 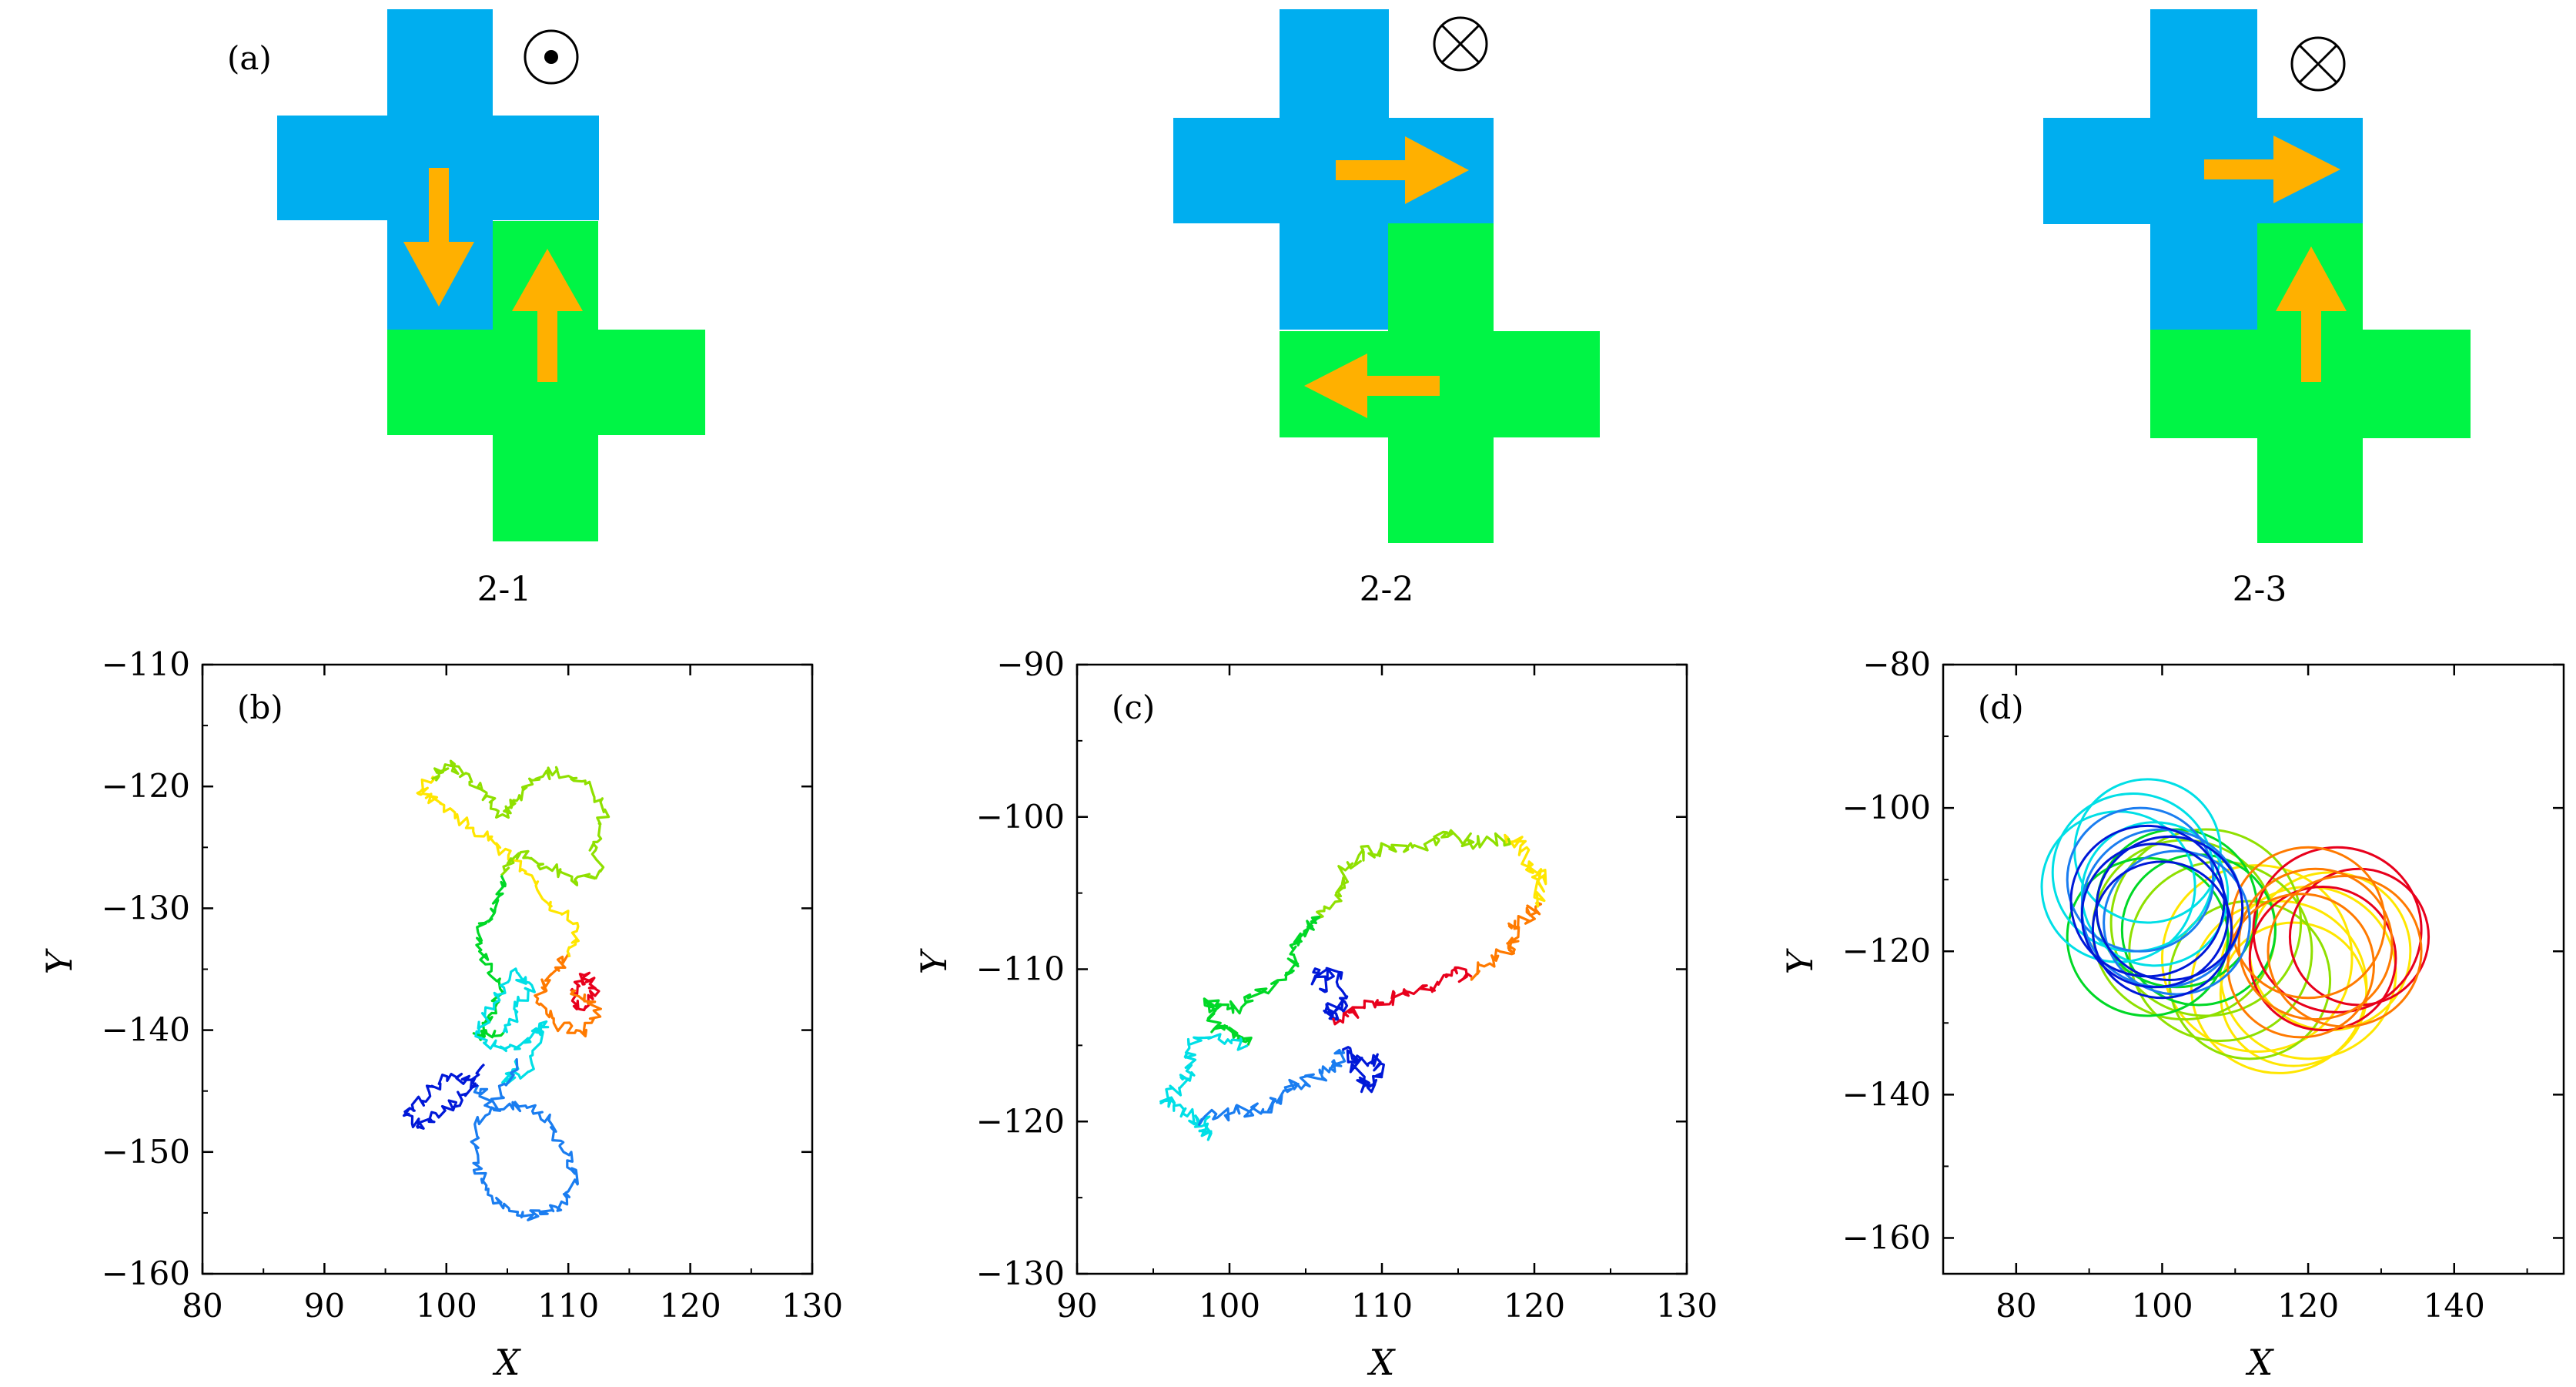 I want to click on panel-a-label: (a), so click(x=250, y=58).